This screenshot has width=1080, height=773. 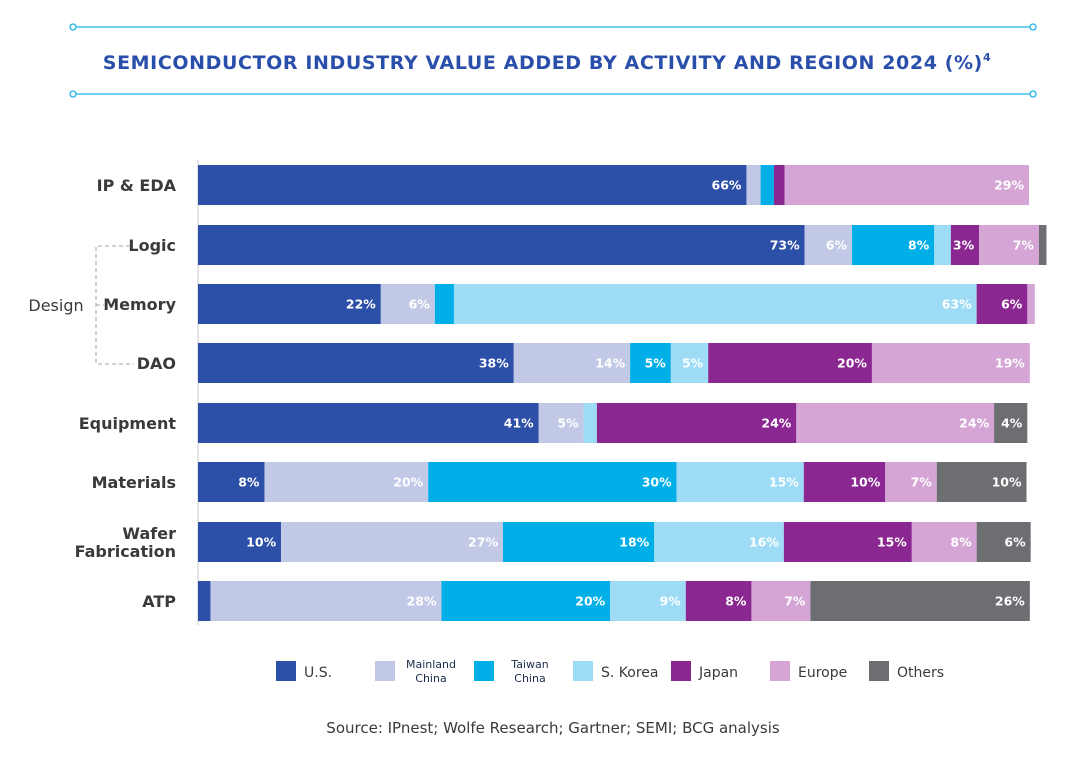 I want to click on value-label-materials-mainland-china: 20%, so click(x=408, y=482).